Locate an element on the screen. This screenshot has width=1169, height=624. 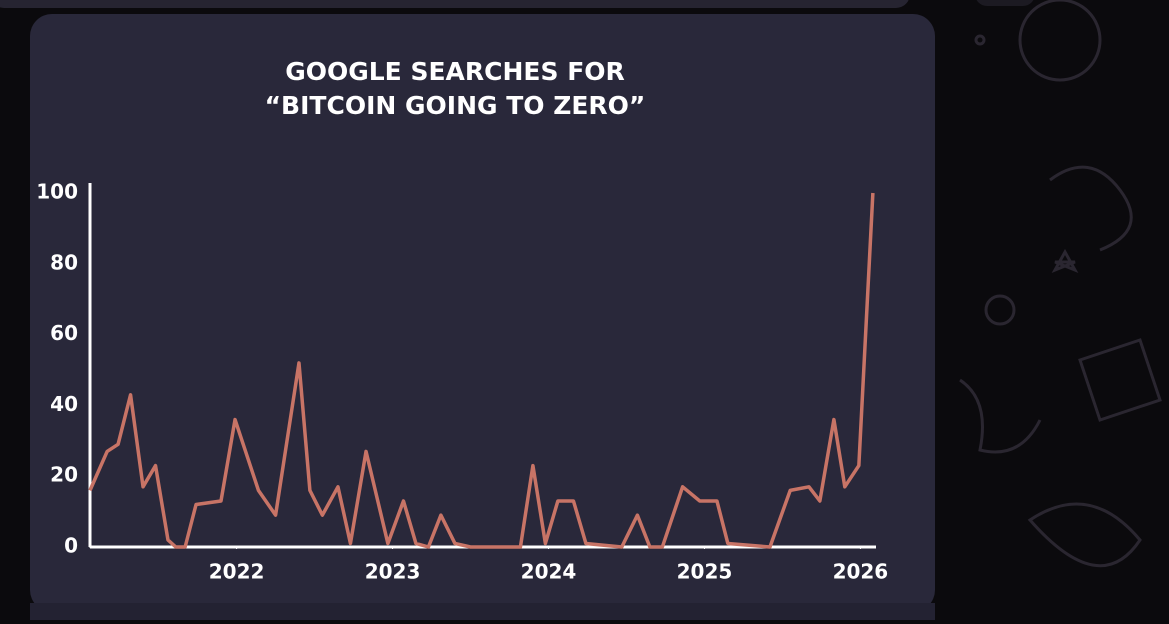
x-tick-label: 2026 is located at coordinates (861, 572).